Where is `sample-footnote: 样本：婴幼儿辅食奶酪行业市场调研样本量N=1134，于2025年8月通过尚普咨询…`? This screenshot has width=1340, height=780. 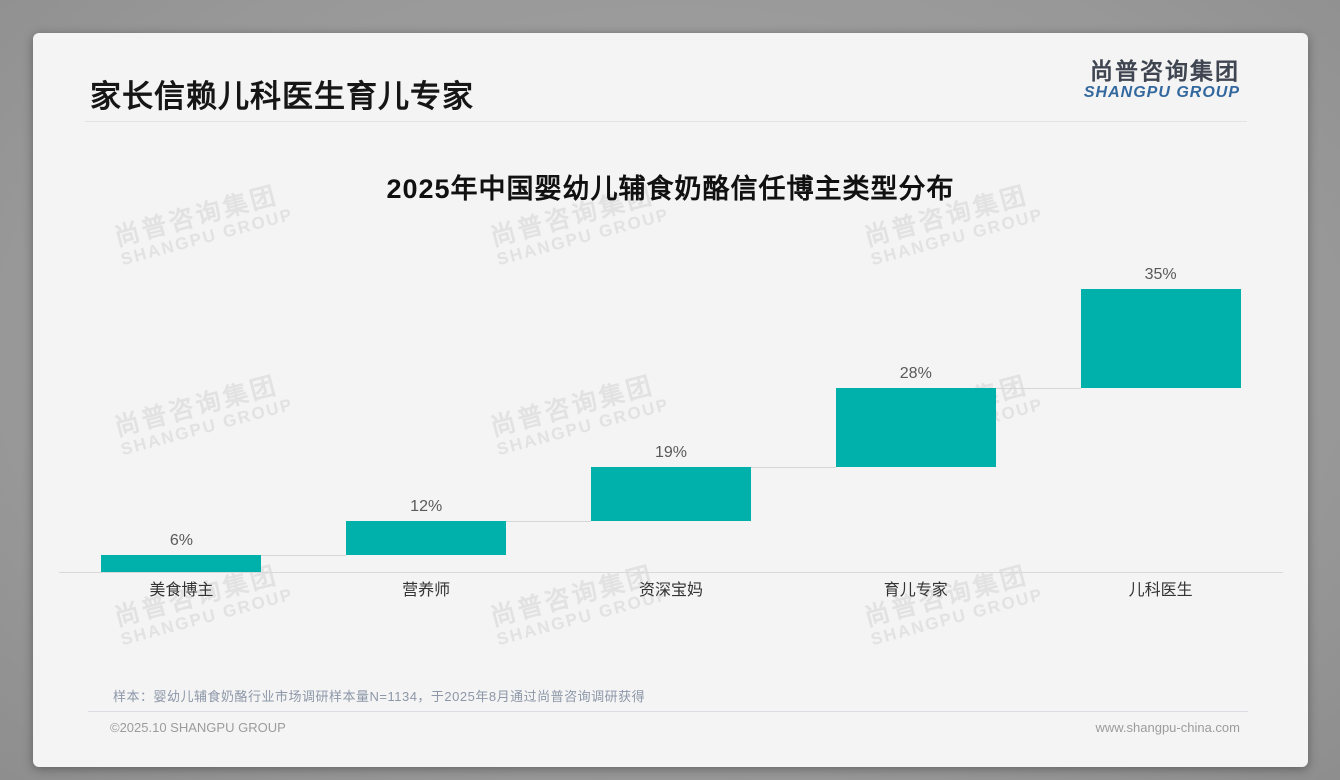
sample-footnote: 样本：婴幼儿辅食奶酪行业市场调研样本量N=1134，于2025年8月通过尚普咨询… is located at coordinates (379, 696).